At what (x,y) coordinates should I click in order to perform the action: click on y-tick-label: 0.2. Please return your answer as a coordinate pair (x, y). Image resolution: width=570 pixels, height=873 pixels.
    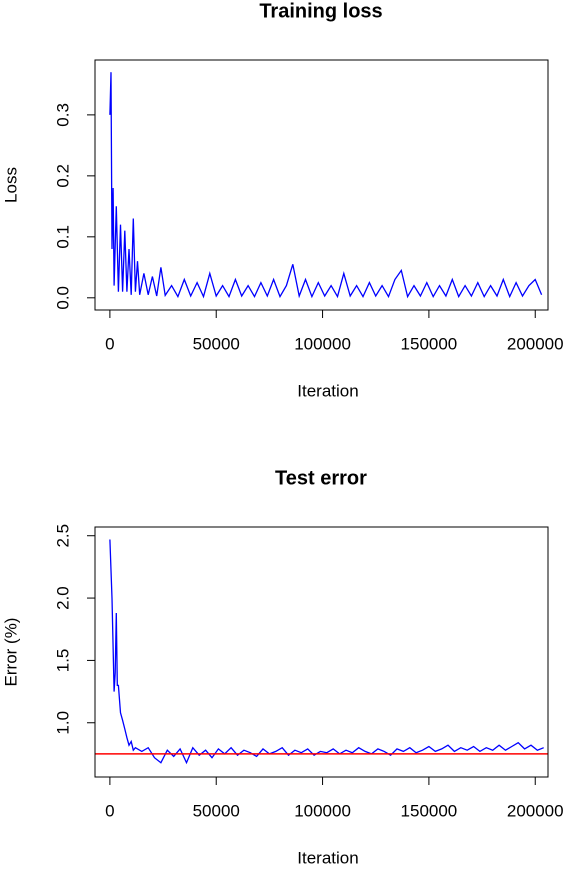
    Looking at the image, I should click on (62, 176).